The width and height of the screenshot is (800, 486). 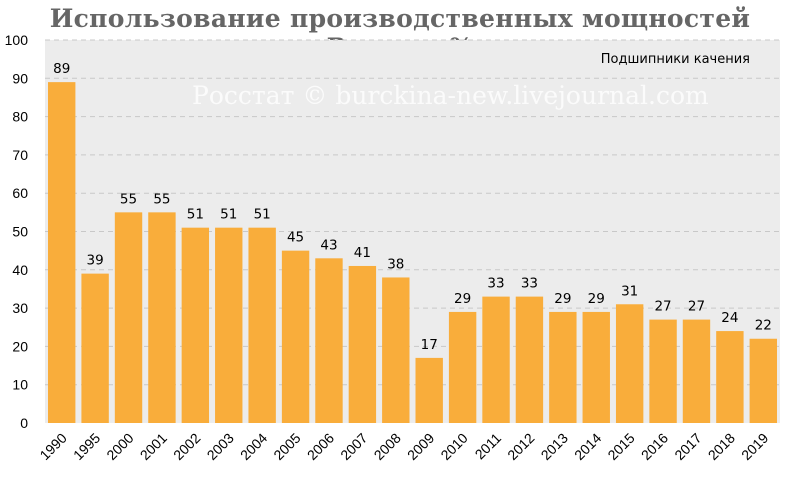 I want to click on x-tick-label-2002: 2002, so click(x=186, y=446).